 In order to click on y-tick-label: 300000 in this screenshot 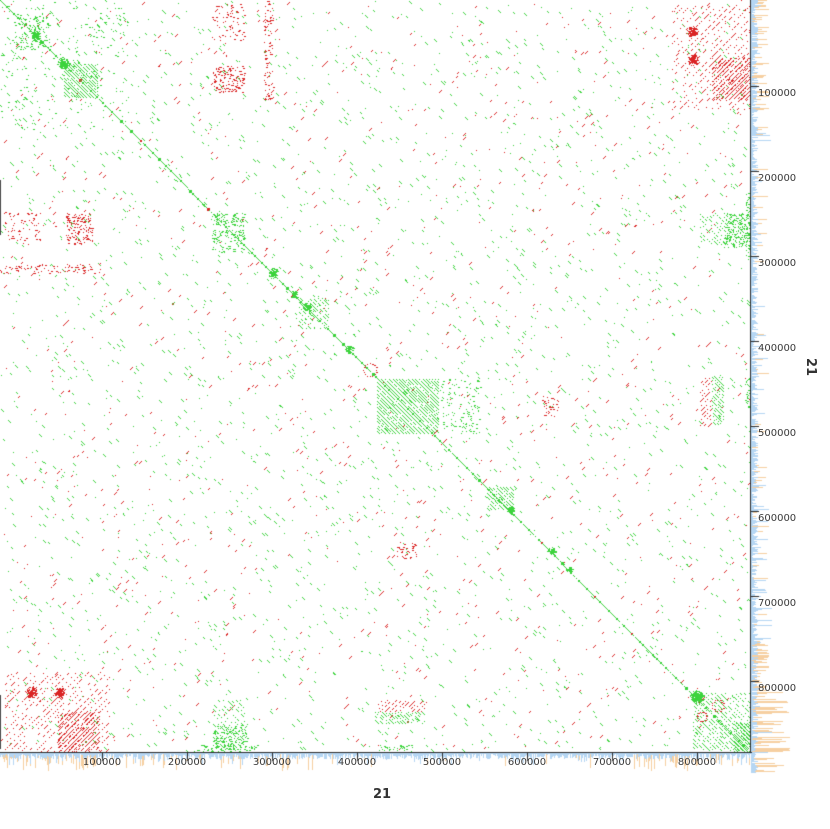, I will do `click(777, 263)`.